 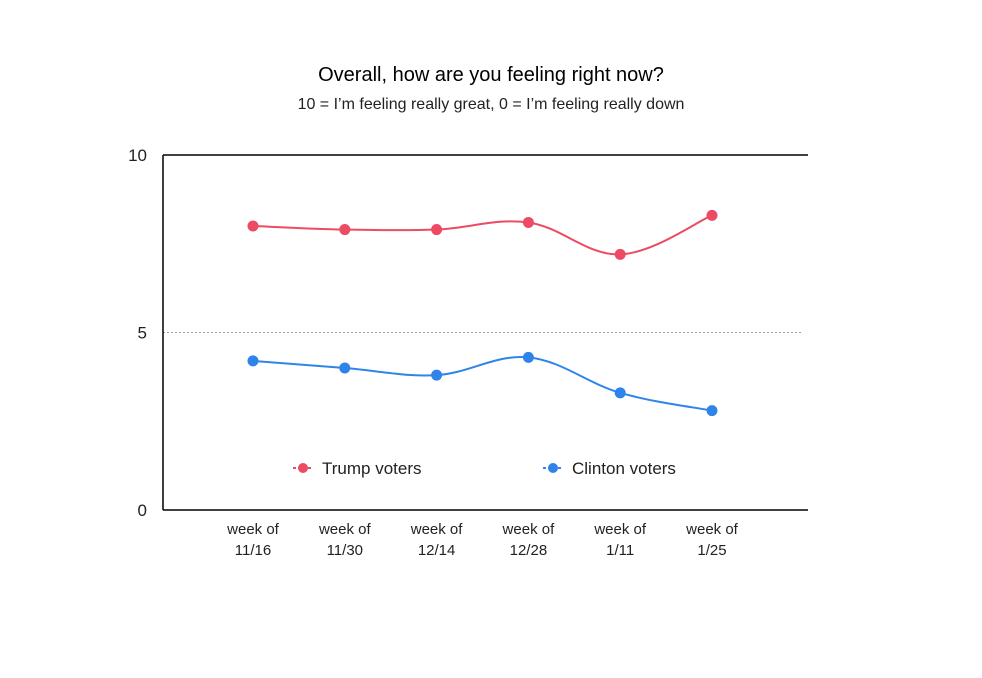 What do you see at coordinates (620, 540) in the screenshot?
I see `x-tick-label: week of 1/11` at bounding box center [620, 540].